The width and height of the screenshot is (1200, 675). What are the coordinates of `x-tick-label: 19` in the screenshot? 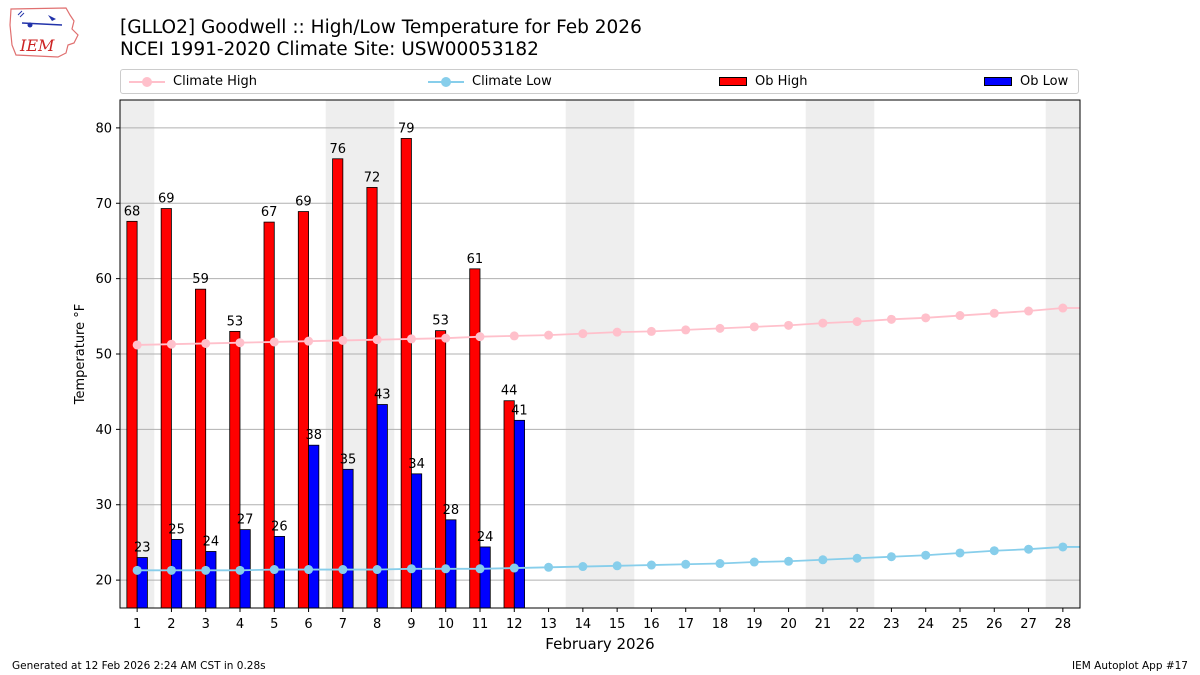 It's located at (754, 624).